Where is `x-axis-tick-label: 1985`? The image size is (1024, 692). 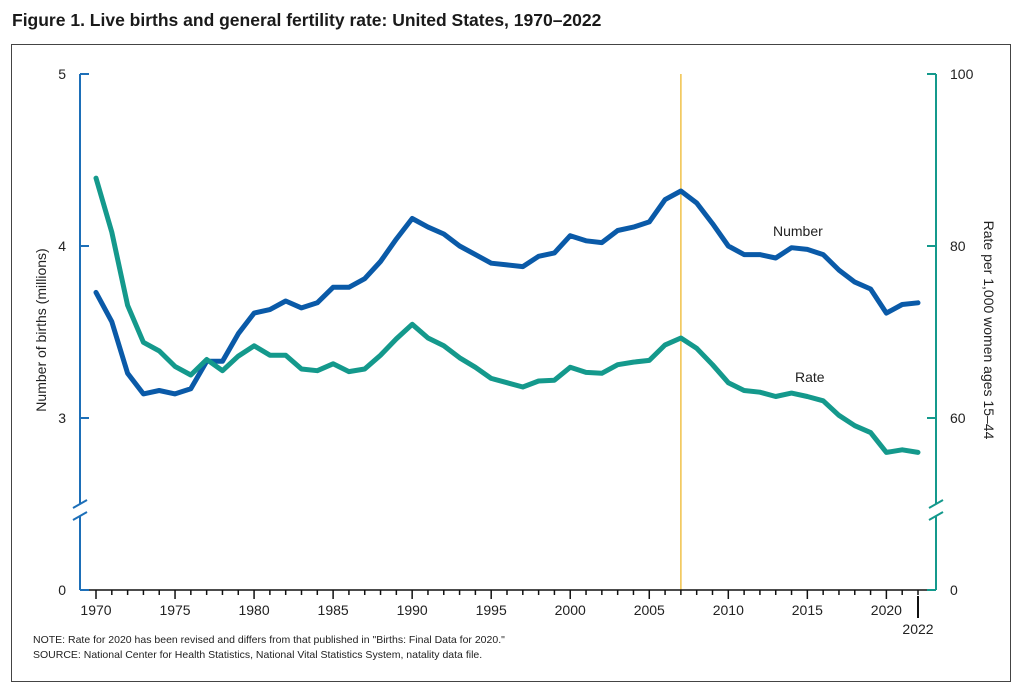 x-axis-tick-label: 1985 is located at coordinates (333, 610).